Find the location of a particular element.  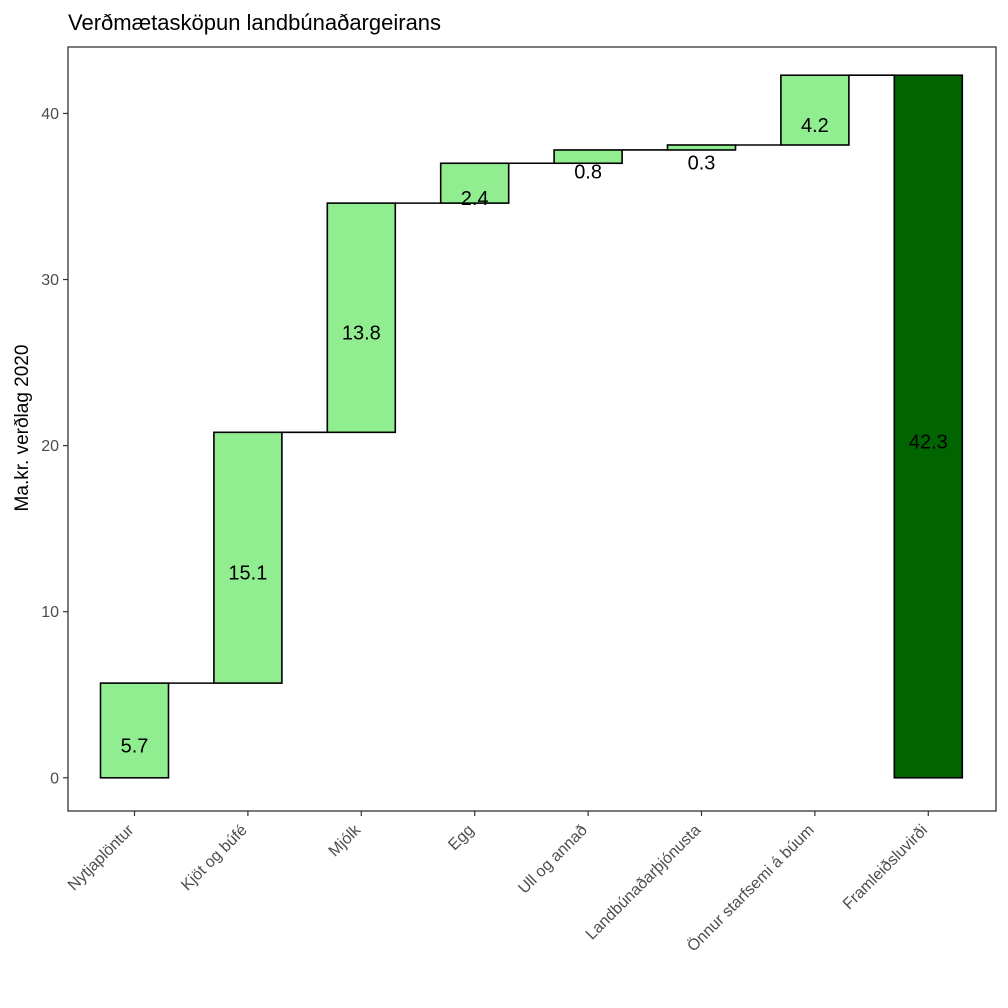

x-tick-label: Nytjaplöntur is located at coordinates (101, 857).